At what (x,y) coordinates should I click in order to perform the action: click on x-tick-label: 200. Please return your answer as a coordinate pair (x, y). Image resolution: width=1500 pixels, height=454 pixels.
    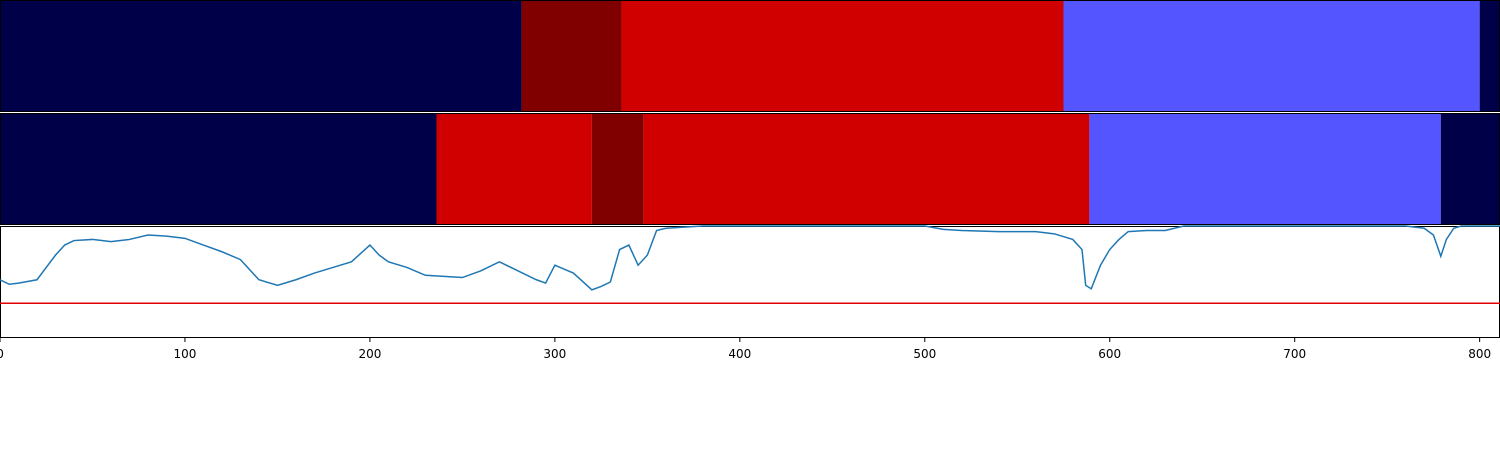
    Looking at the image, I should click on (369, 354).